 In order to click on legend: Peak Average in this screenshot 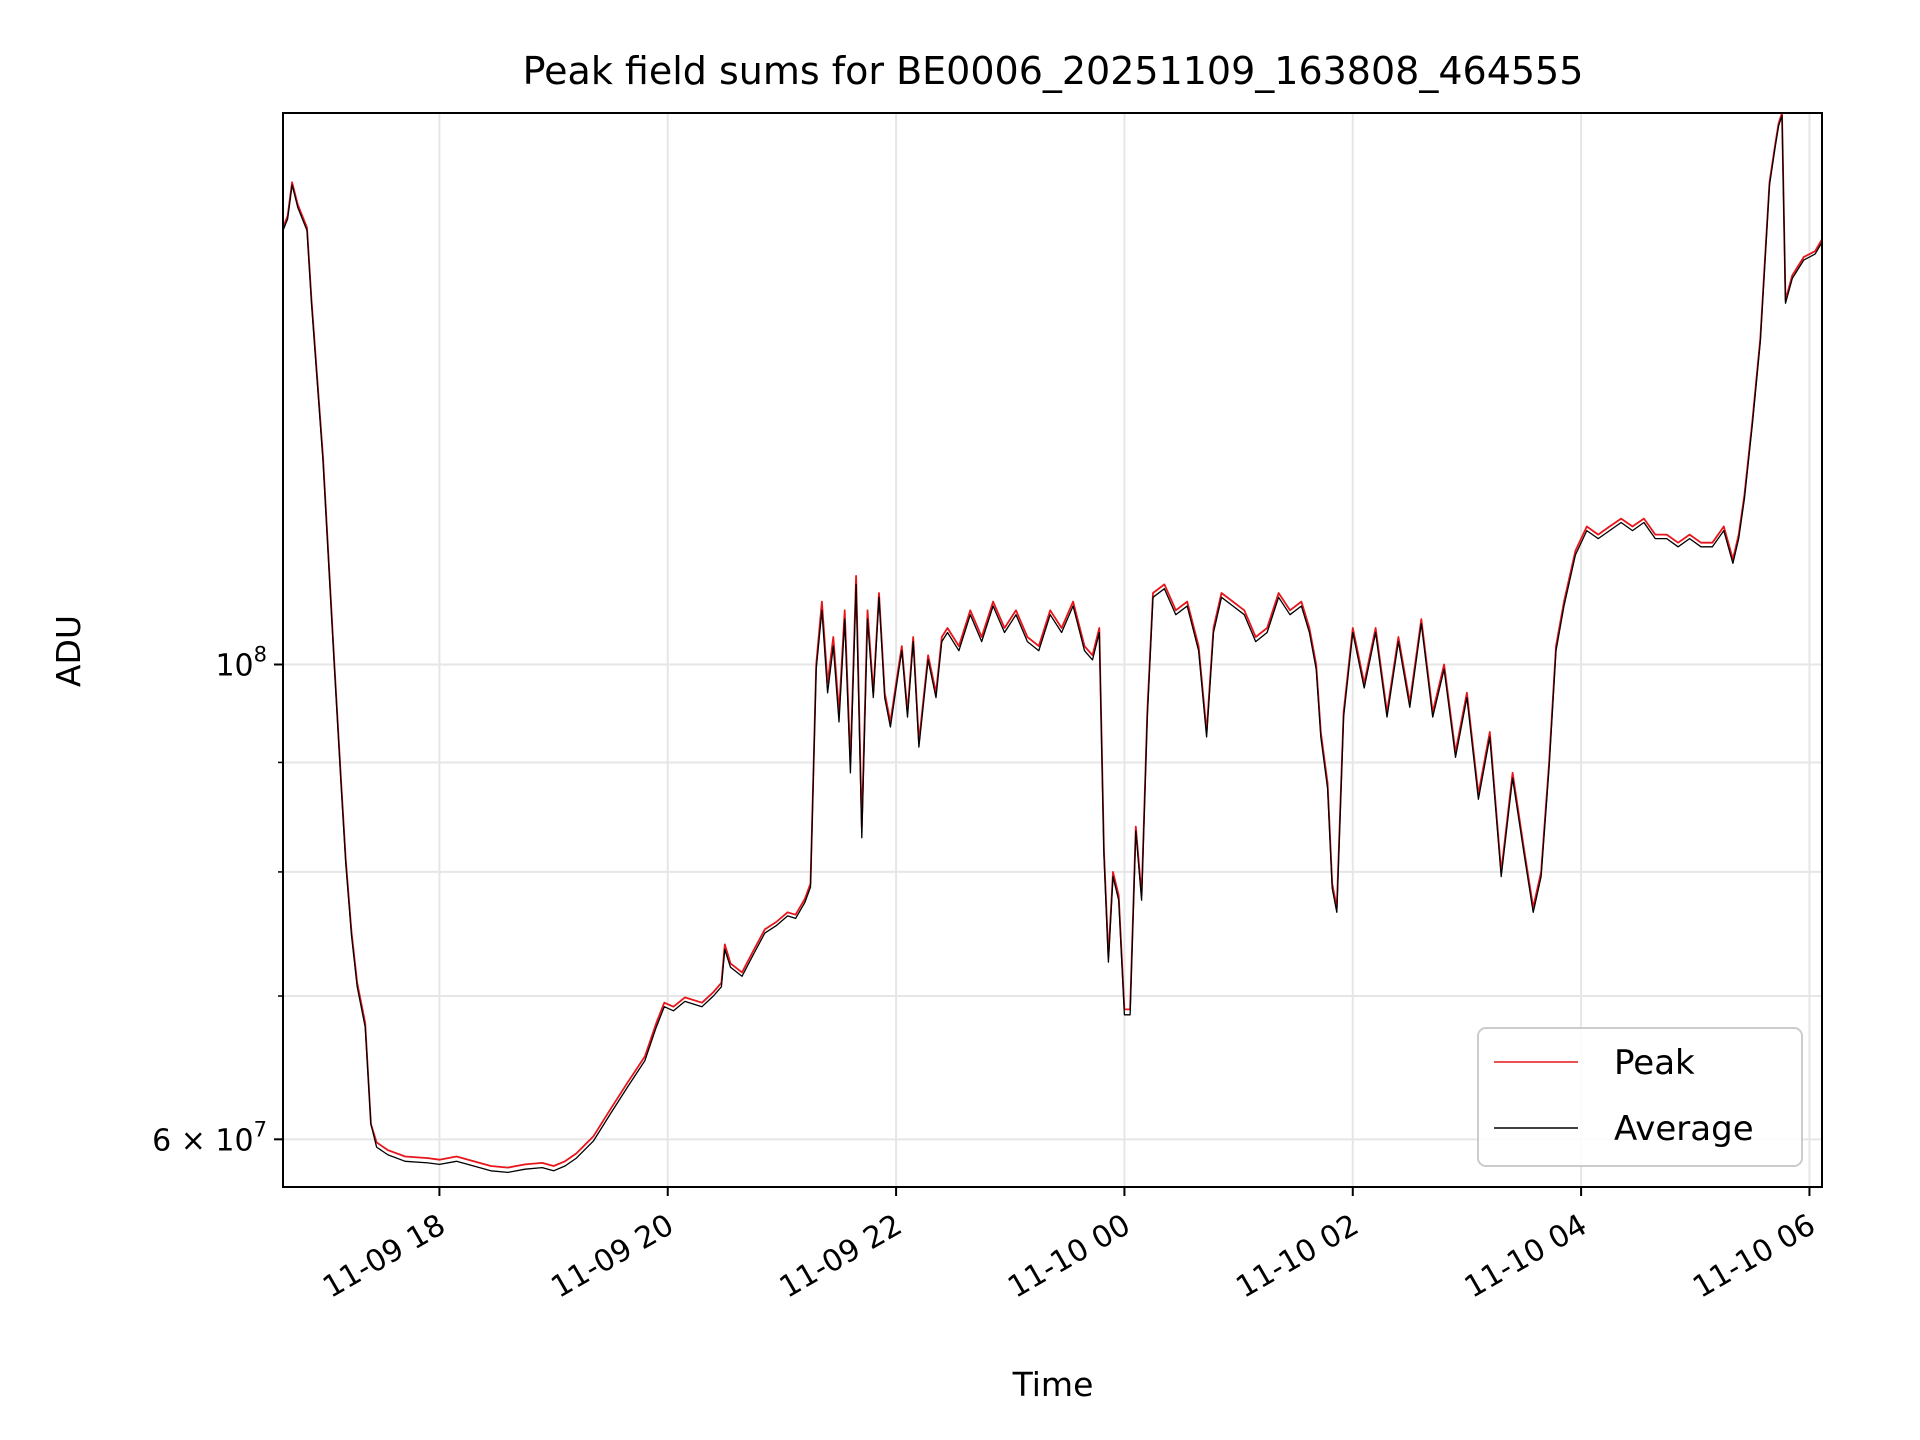, I will do `click(1640, 1097)`.